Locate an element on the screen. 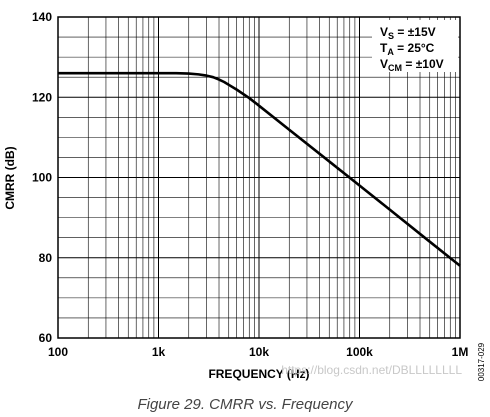 Image resolution: width=490 pixels, height=417 pixels. figure-caption: Figure 29. CMRR vs. Frequency is located at coordinates (245, 404).